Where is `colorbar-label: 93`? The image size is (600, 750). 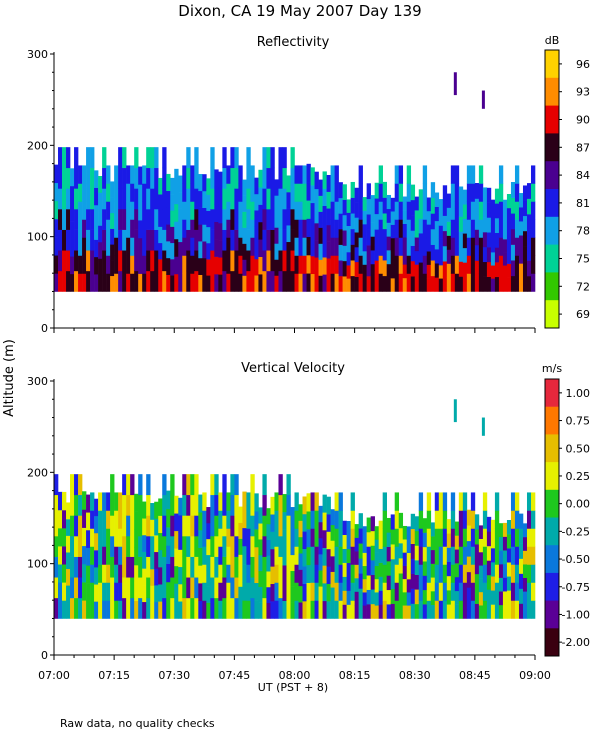 colorbar-label: 93 is located at coordinates (583, 92).